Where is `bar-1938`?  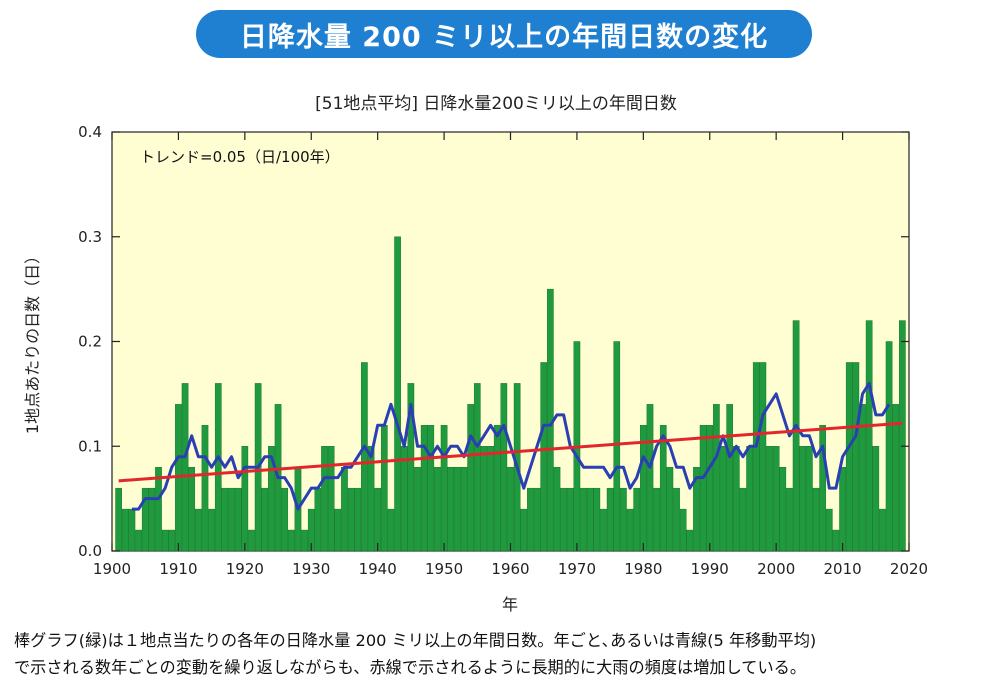 bar-1938 is located at coordinates (364, 457).